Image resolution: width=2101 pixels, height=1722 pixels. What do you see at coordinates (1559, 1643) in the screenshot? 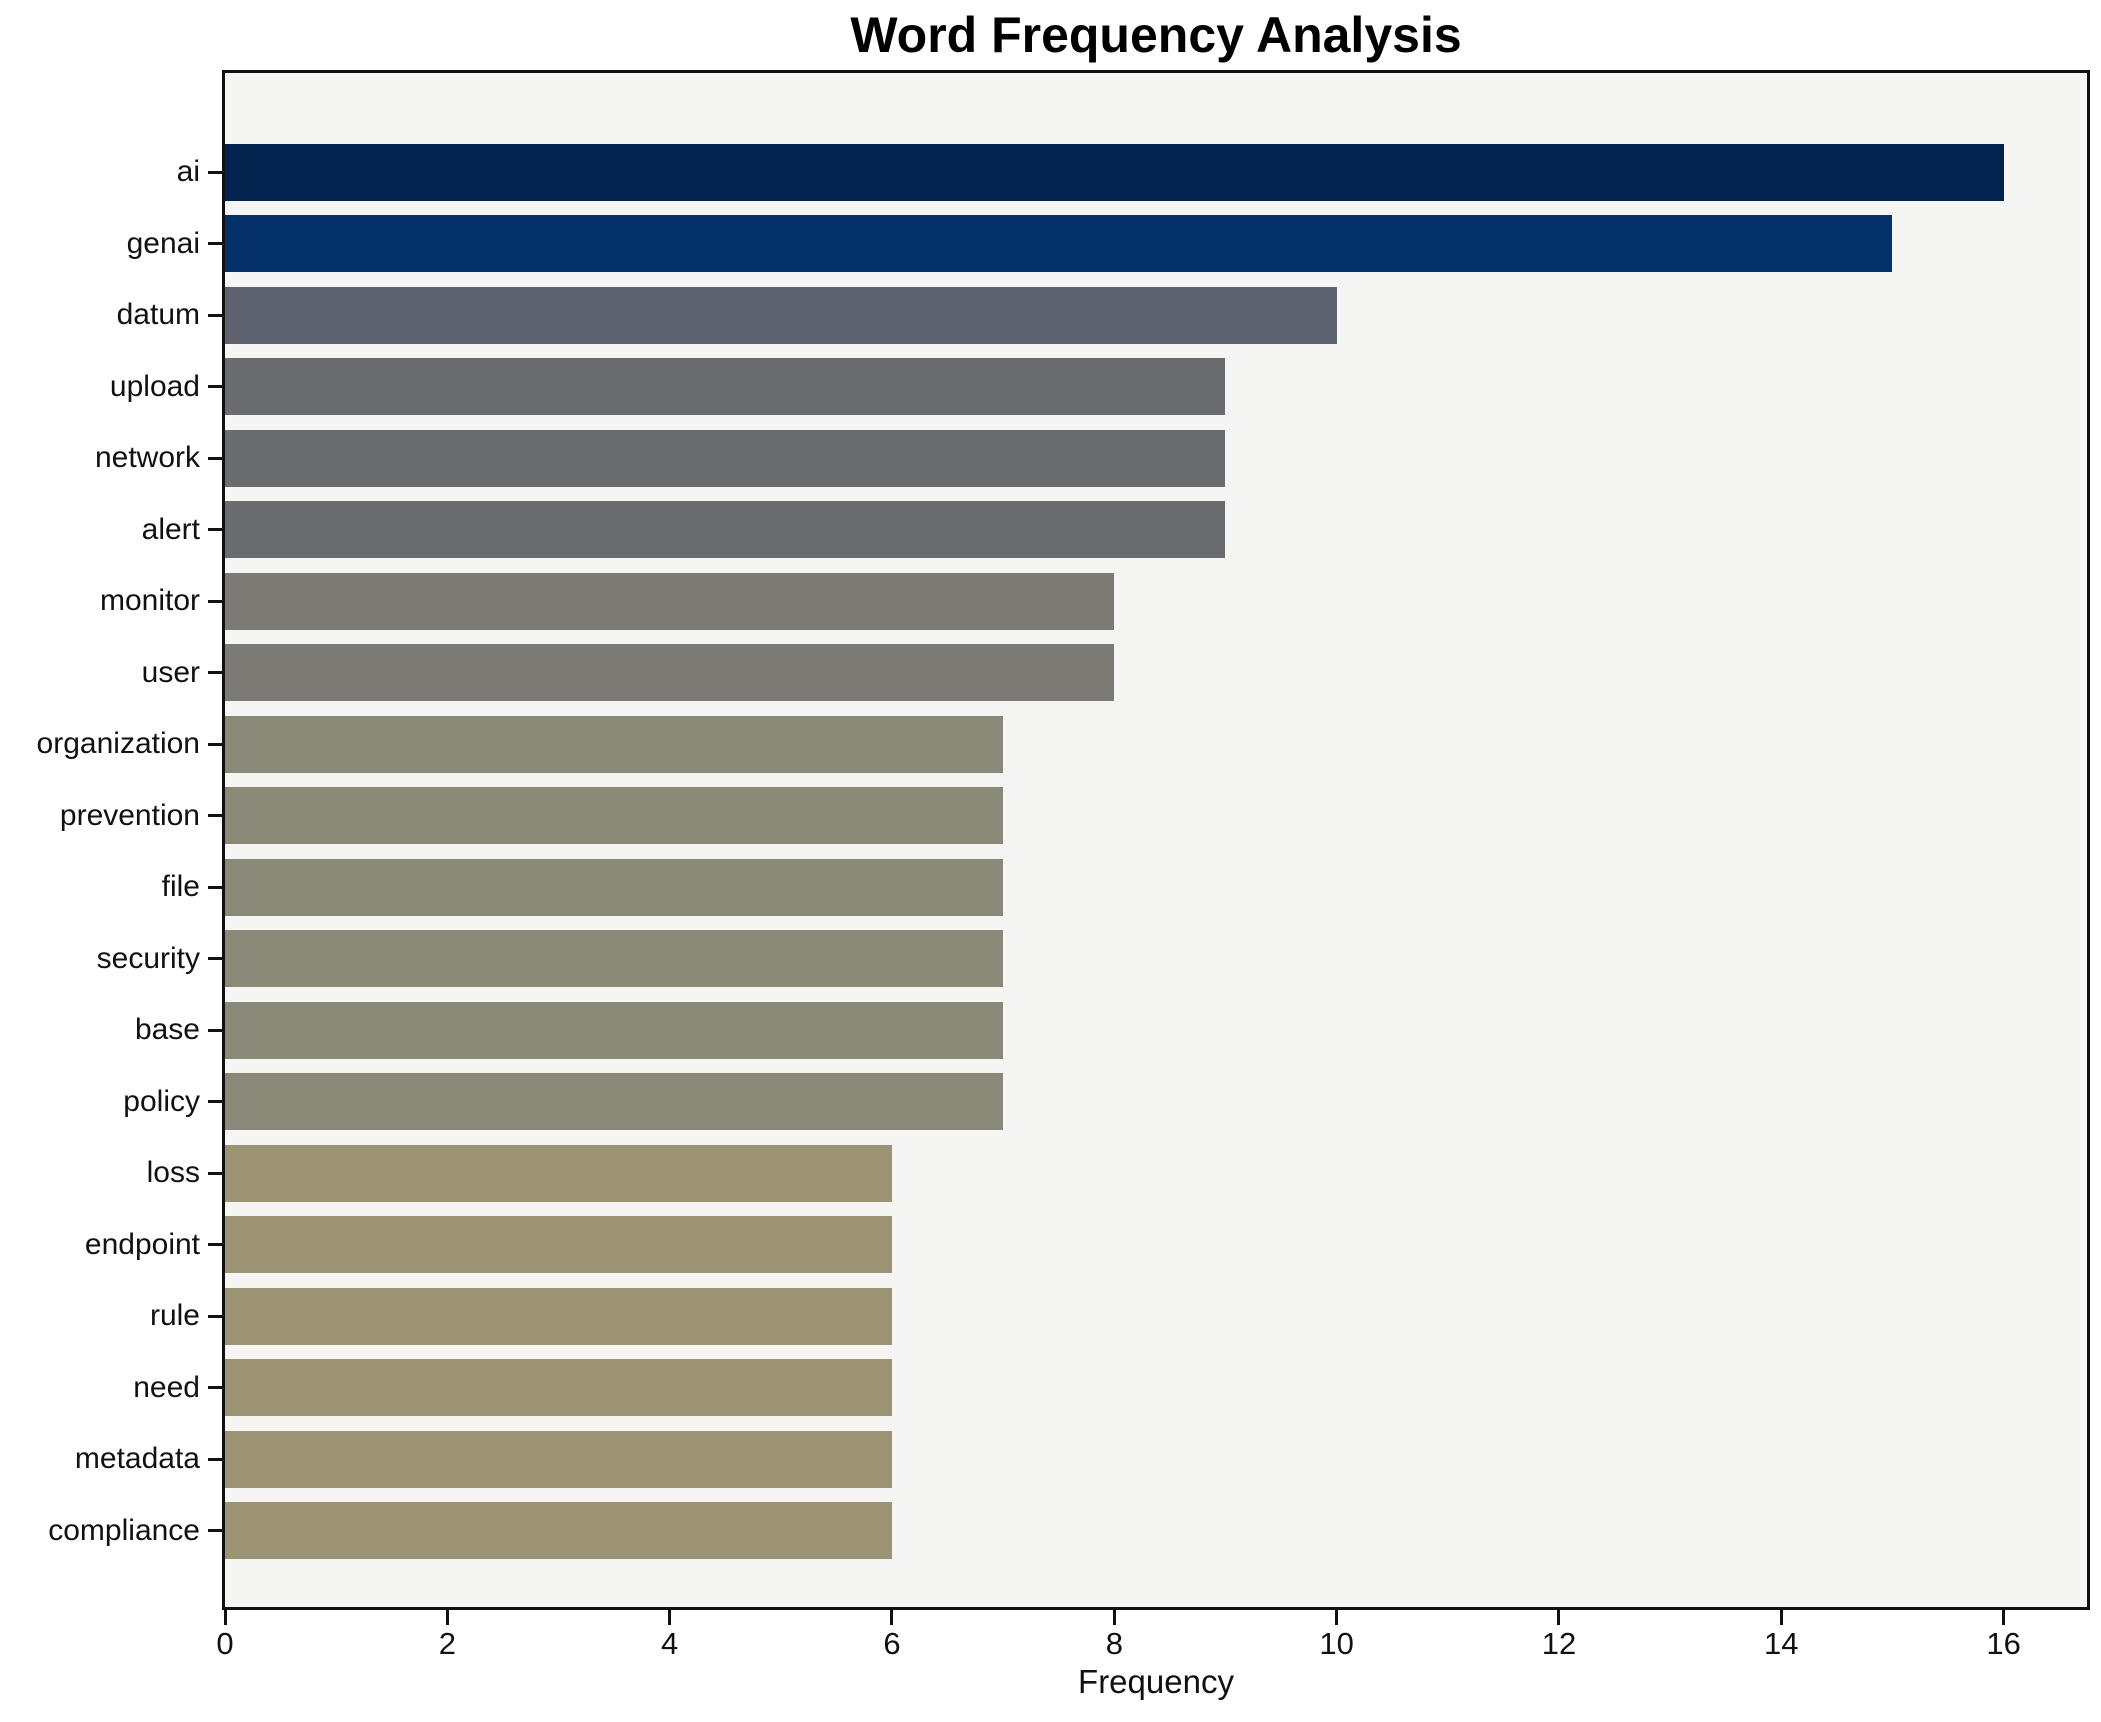
I see `x-tick-label-12: 12` at bounding box center [1559, 1643].